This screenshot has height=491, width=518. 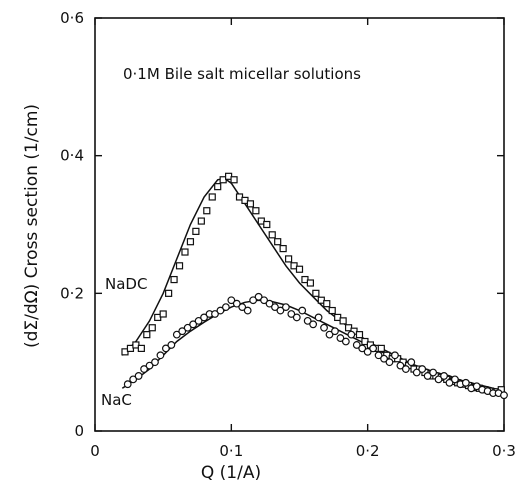 What do you see at coordinates (95, 451) in the screenshot?
I see `x-tick-label: 0` at bounding box center [95, 451].